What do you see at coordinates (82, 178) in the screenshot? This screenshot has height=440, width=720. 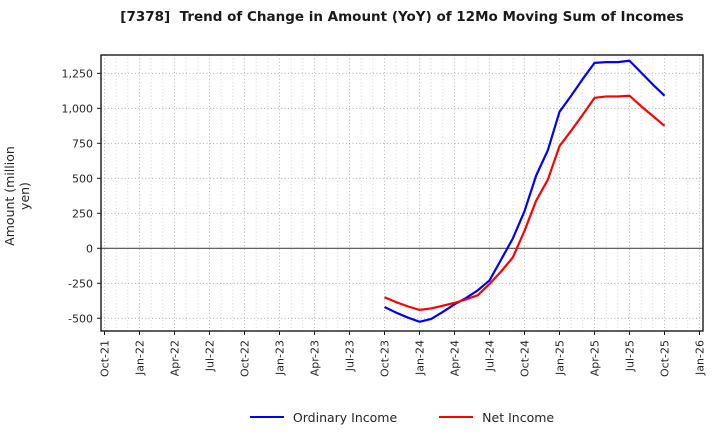 I see `y-tick-label: 500` at bounding box center [82, 178].